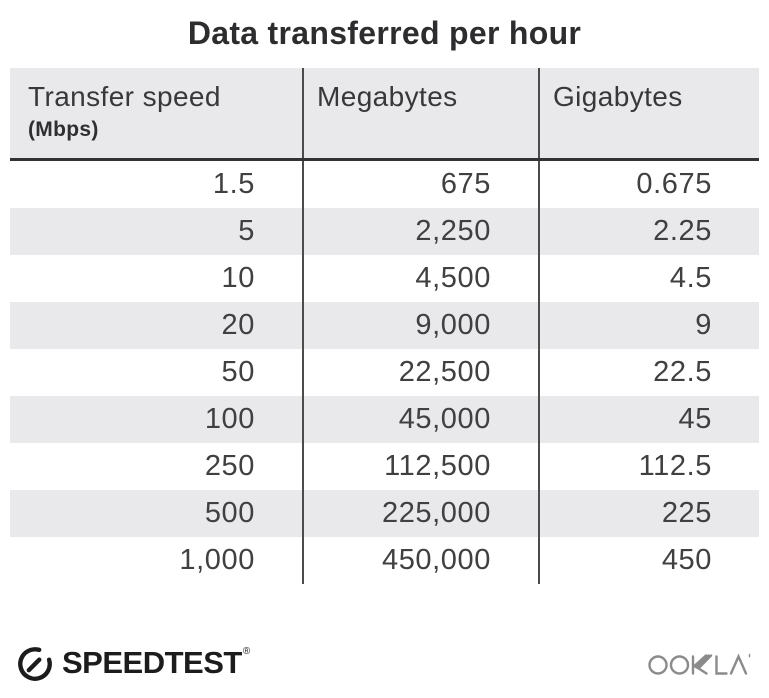 The image size is (769, 698). I want to click on cell-transfer-speed: 50, so click(238, 372).